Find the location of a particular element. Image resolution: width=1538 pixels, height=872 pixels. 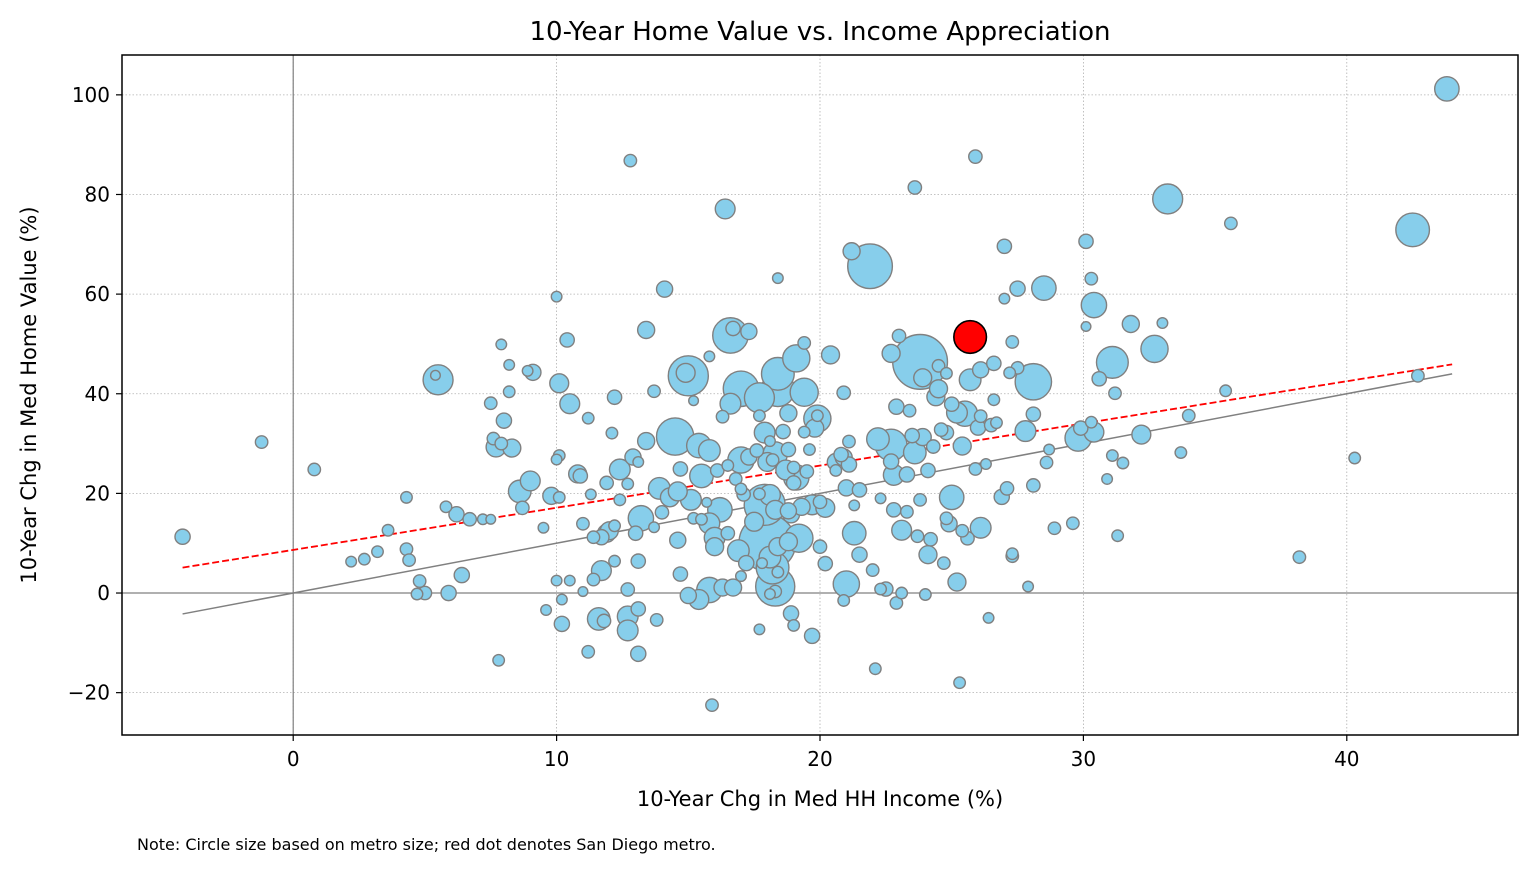

y-tick-label: 0 is located at coordinates (103, 593).